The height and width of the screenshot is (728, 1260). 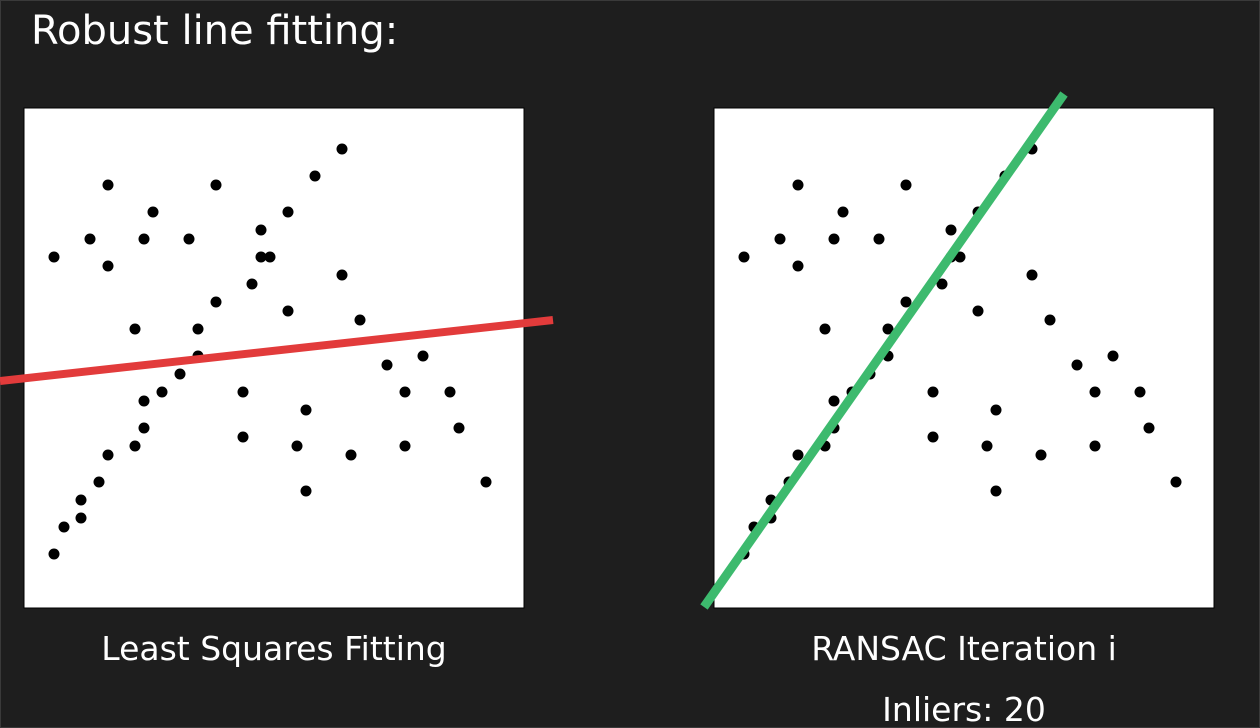 What do you see at coordinates (964, 709) in the screenshot?
I see `ransac-inliers-count: Inliers: 20` at bounding box center [964, 709].